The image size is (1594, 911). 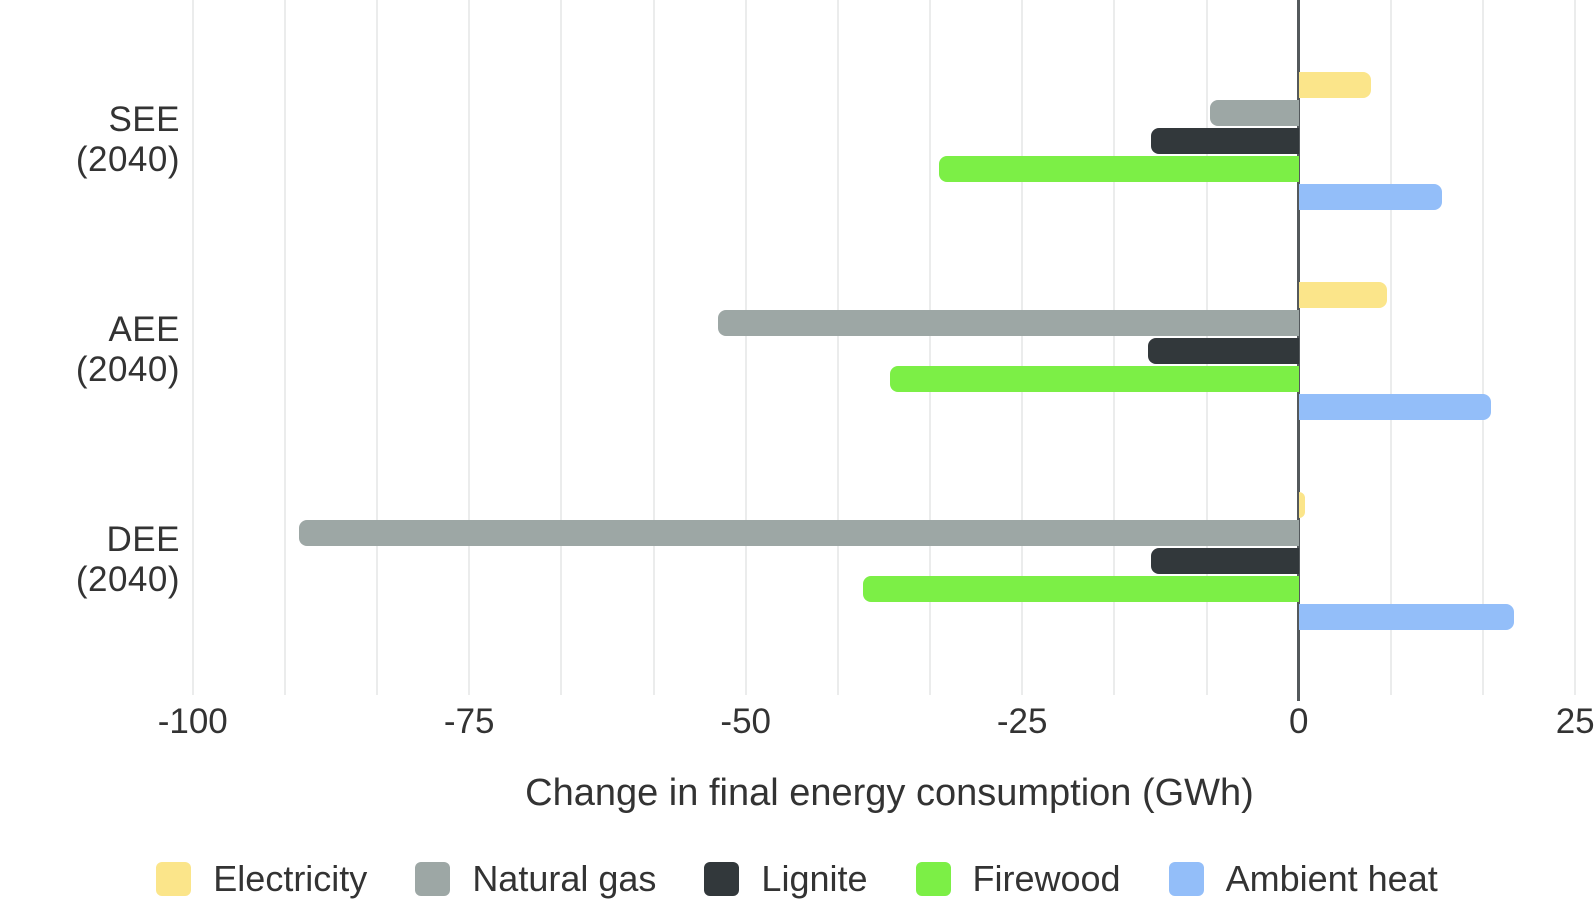 What do you see at coordinates (1046, 878) in the screenshot?
I see `legend-label: Firewood` at bounding box center [1046, 878].